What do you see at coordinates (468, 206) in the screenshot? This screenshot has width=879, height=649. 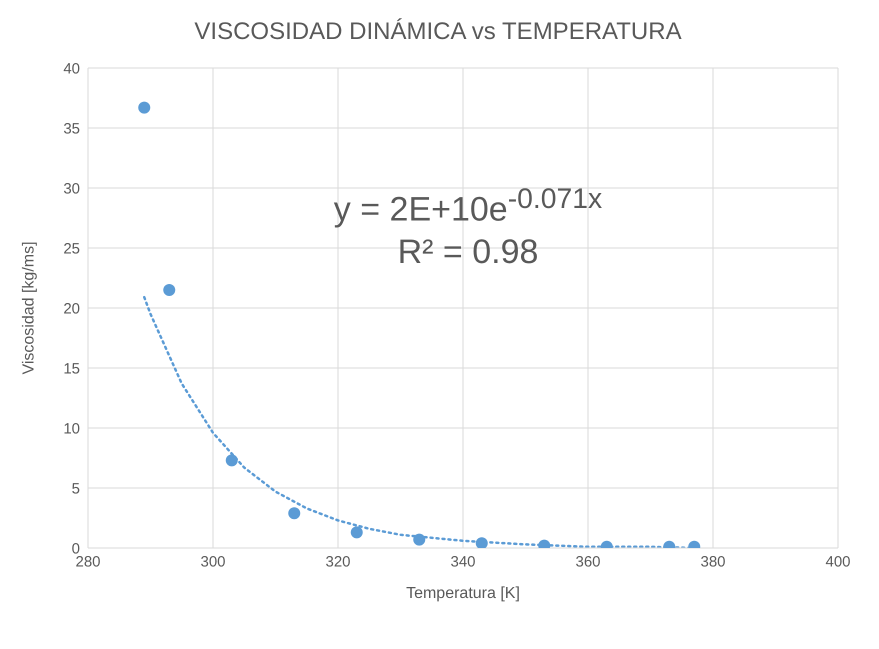 I see `annotation: y = 2E+10e$^{-0.071x}$` at bounding box center [468, 206].